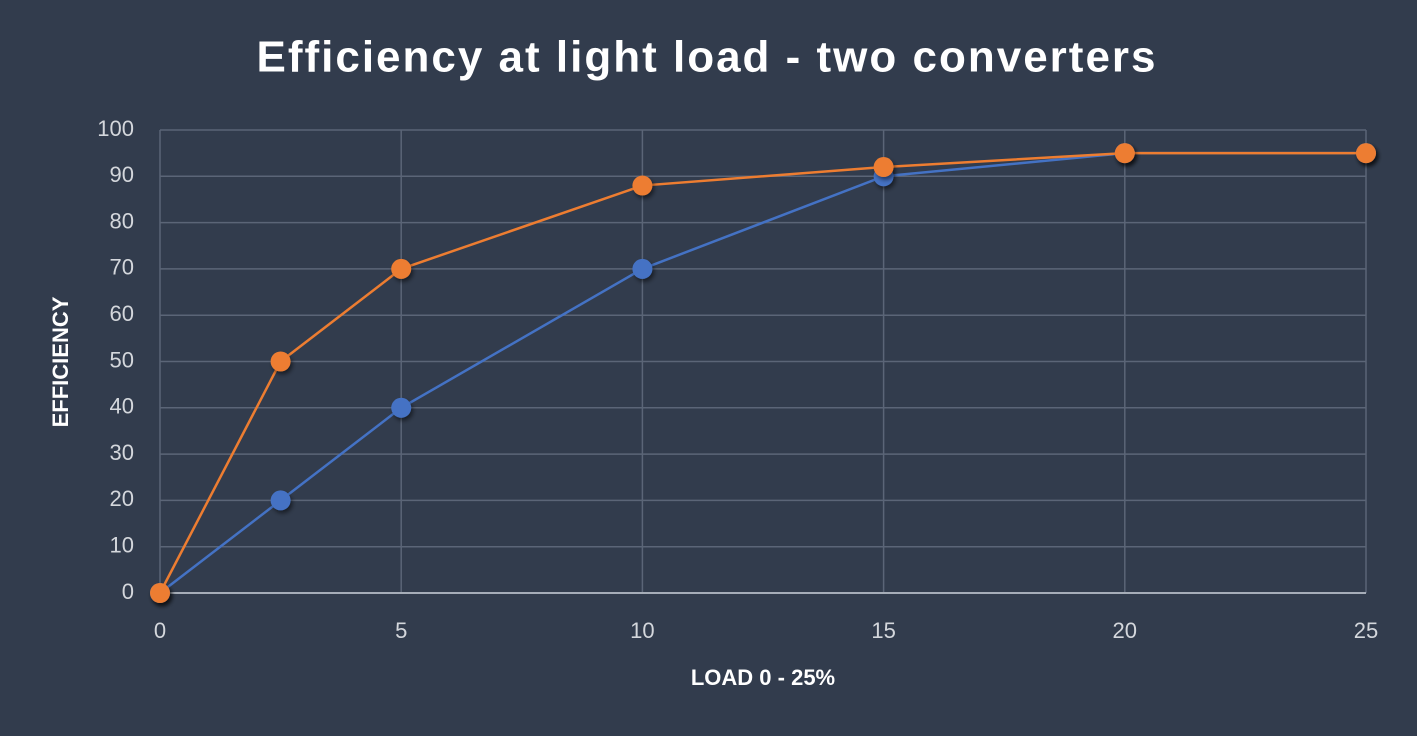 This screenshot has height=736, width=1417. I want to click on y-tick-label: 60, so click(122, 313).